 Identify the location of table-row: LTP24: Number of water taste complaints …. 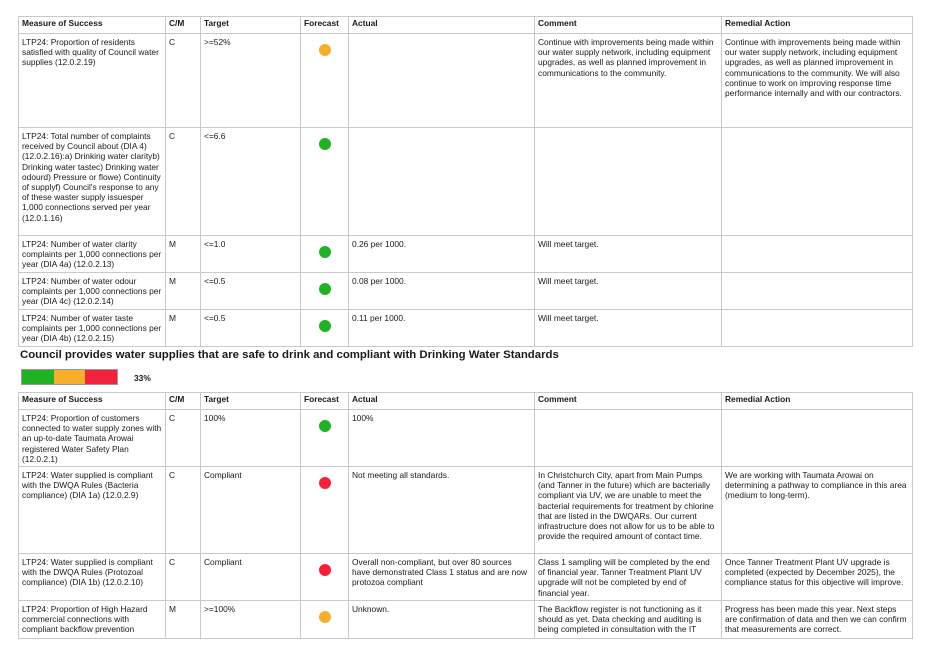
(465, 328).